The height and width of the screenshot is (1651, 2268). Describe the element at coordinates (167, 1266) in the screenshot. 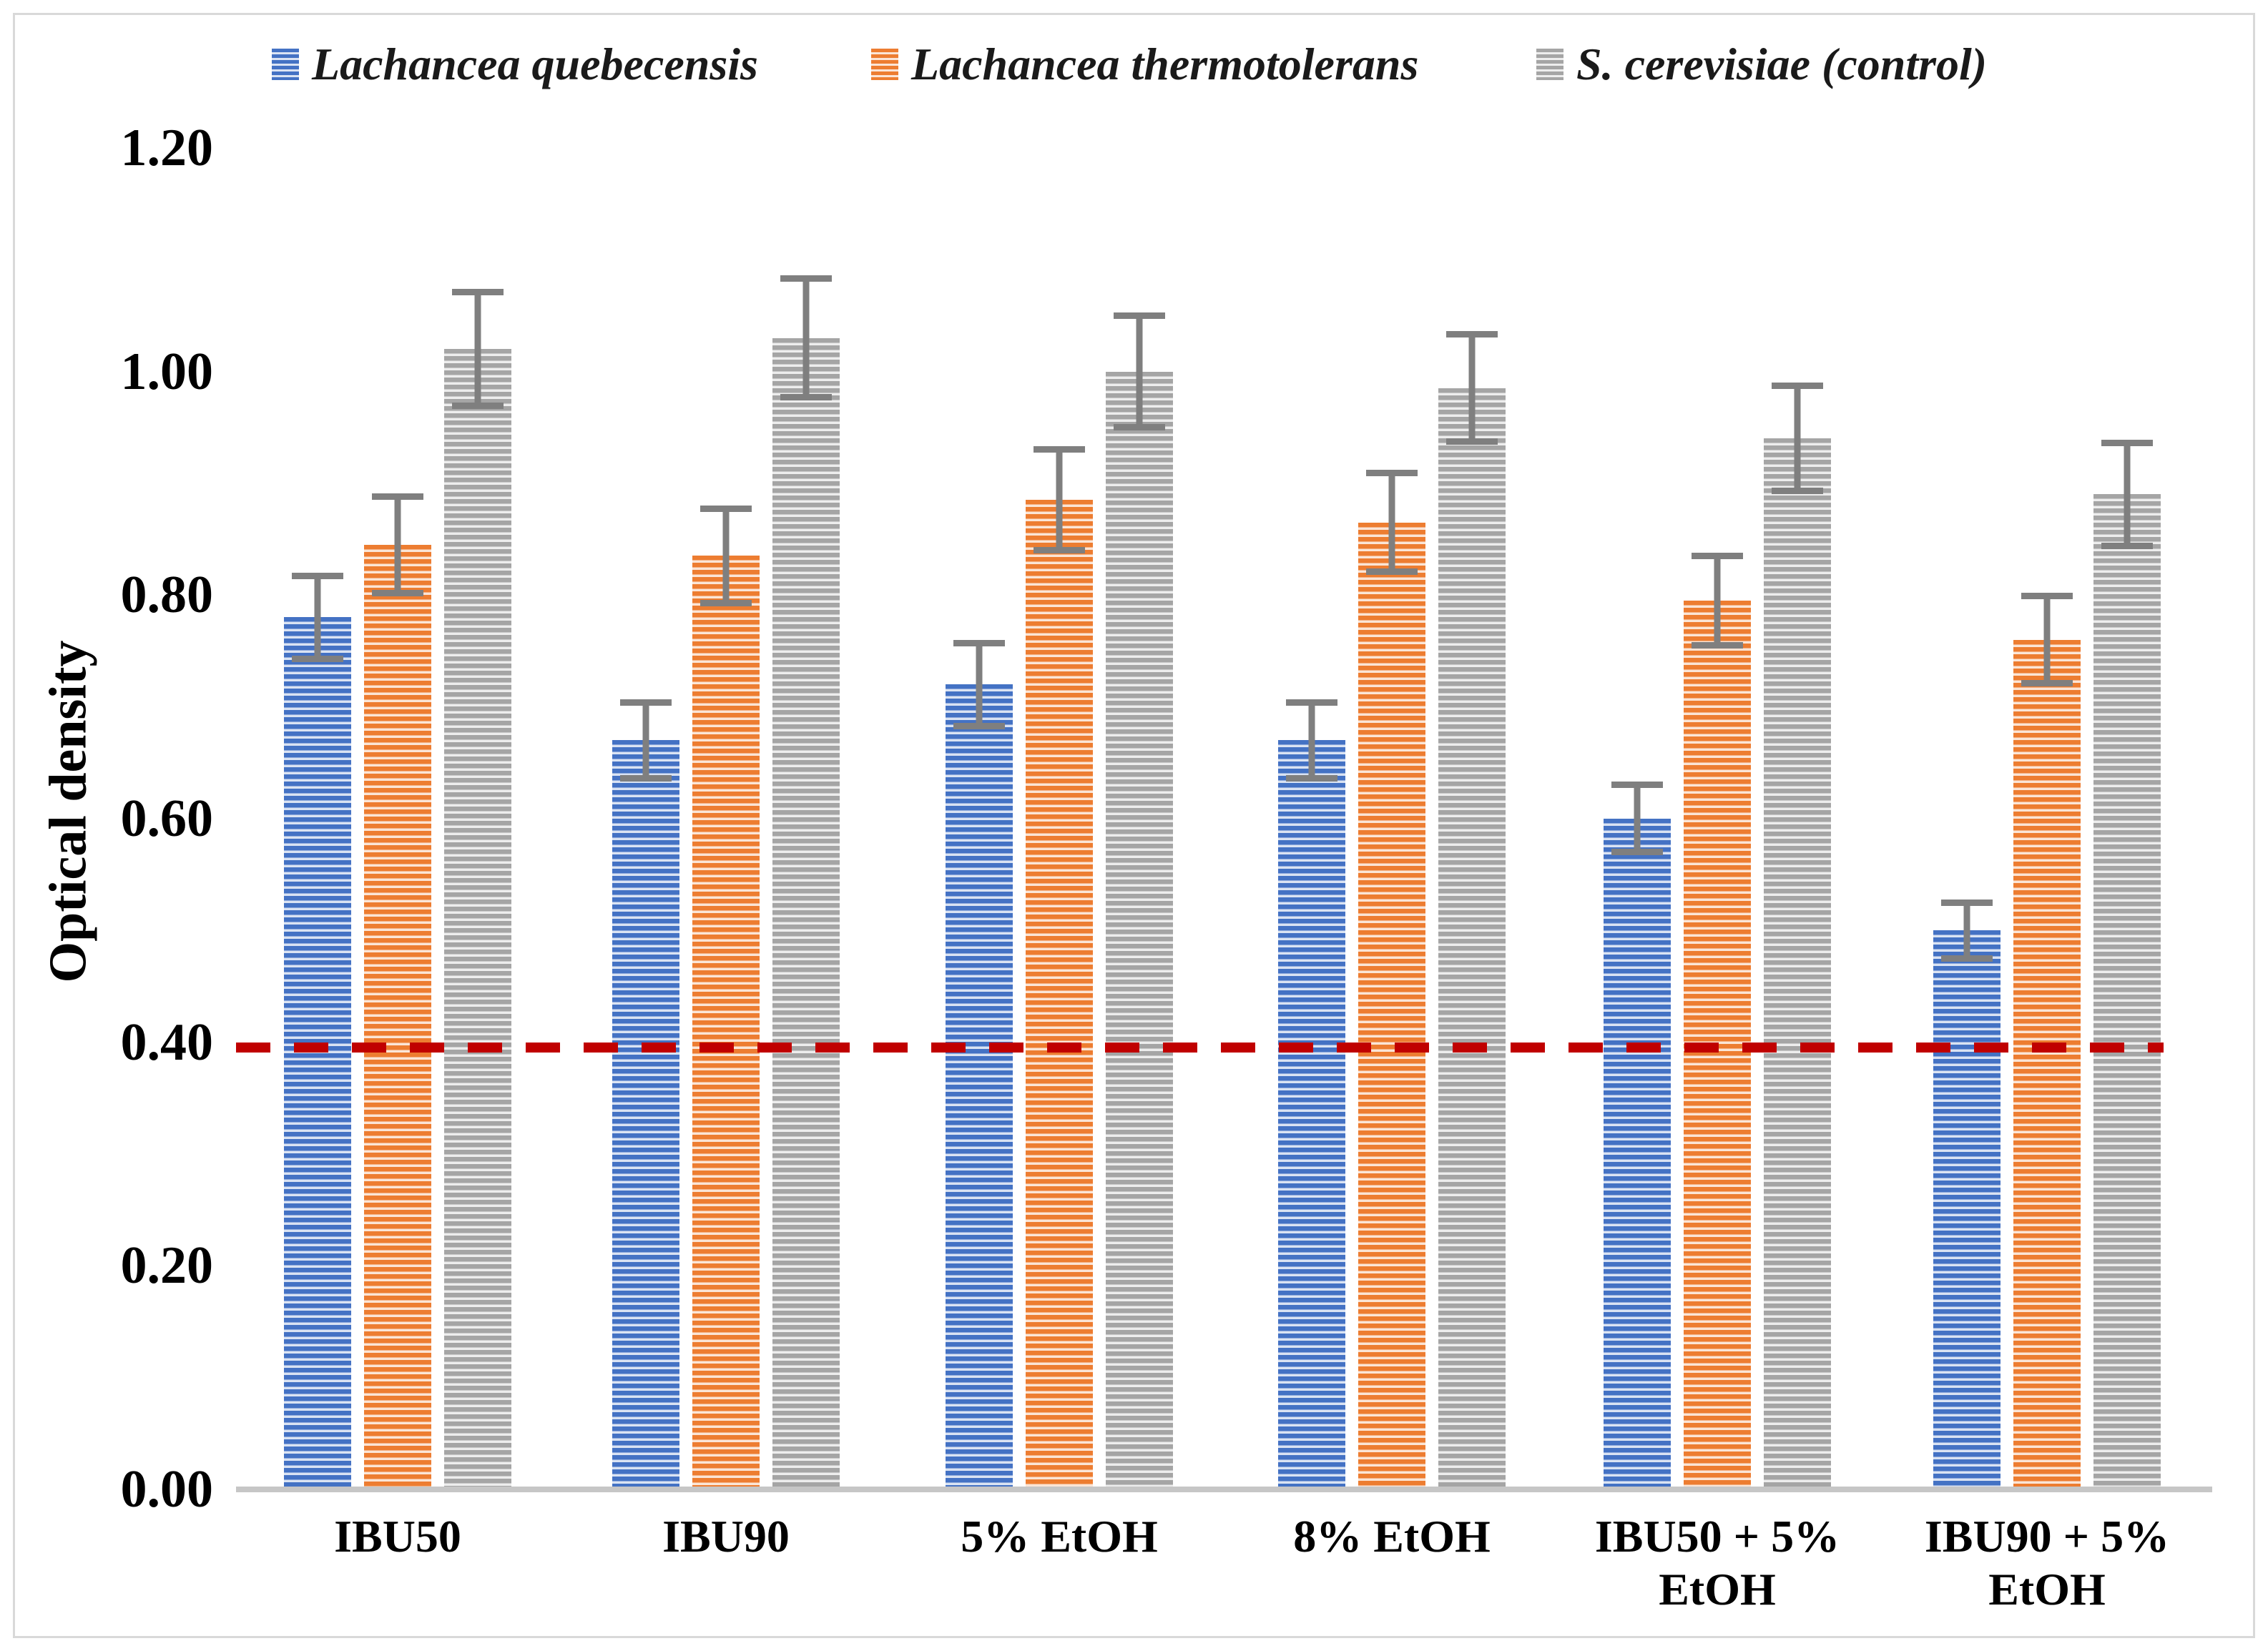

I see `y-tick-label: 0.20` at that location.